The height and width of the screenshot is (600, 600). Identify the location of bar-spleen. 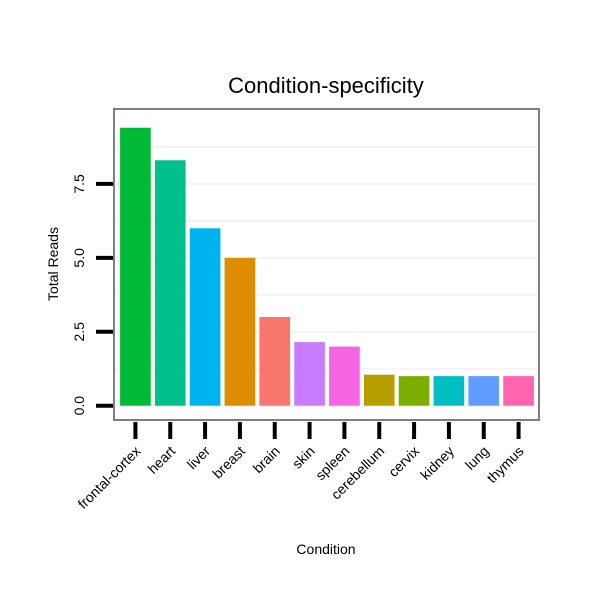
(344, 376).